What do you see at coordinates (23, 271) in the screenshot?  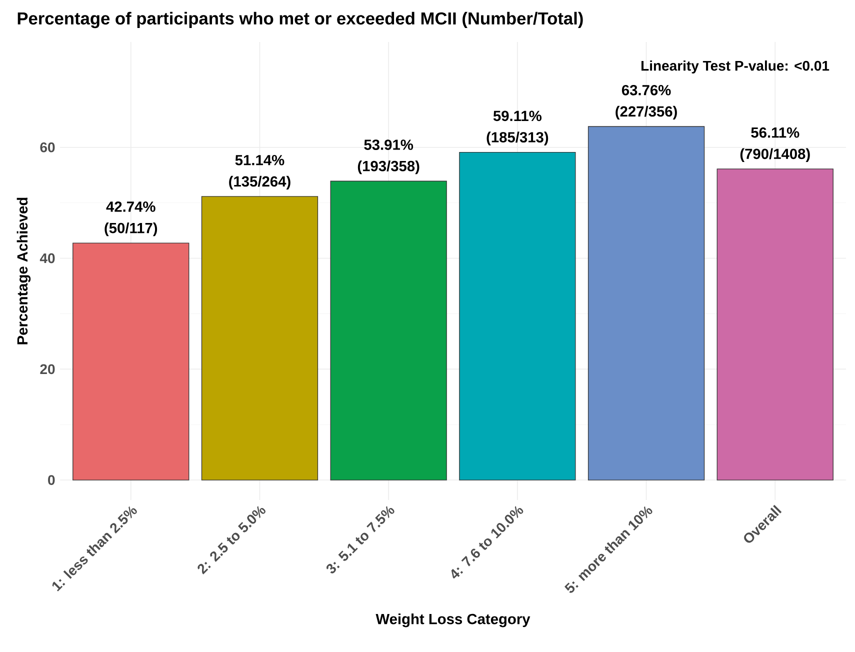 I see `y-axis-title: Percentage Achieved` at bounding box center [23, 271].